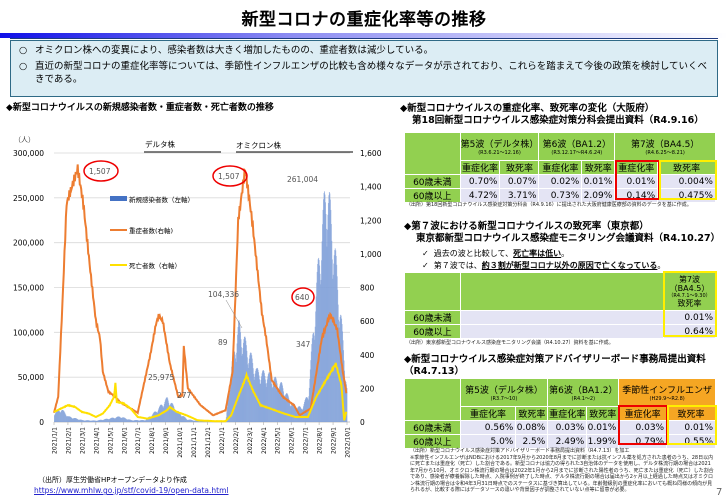 This screenshot has height=503, width=728. Describe the element at coordinates (532, 441) in the screenshot. I see `table-cell: 2.5%` at that location.